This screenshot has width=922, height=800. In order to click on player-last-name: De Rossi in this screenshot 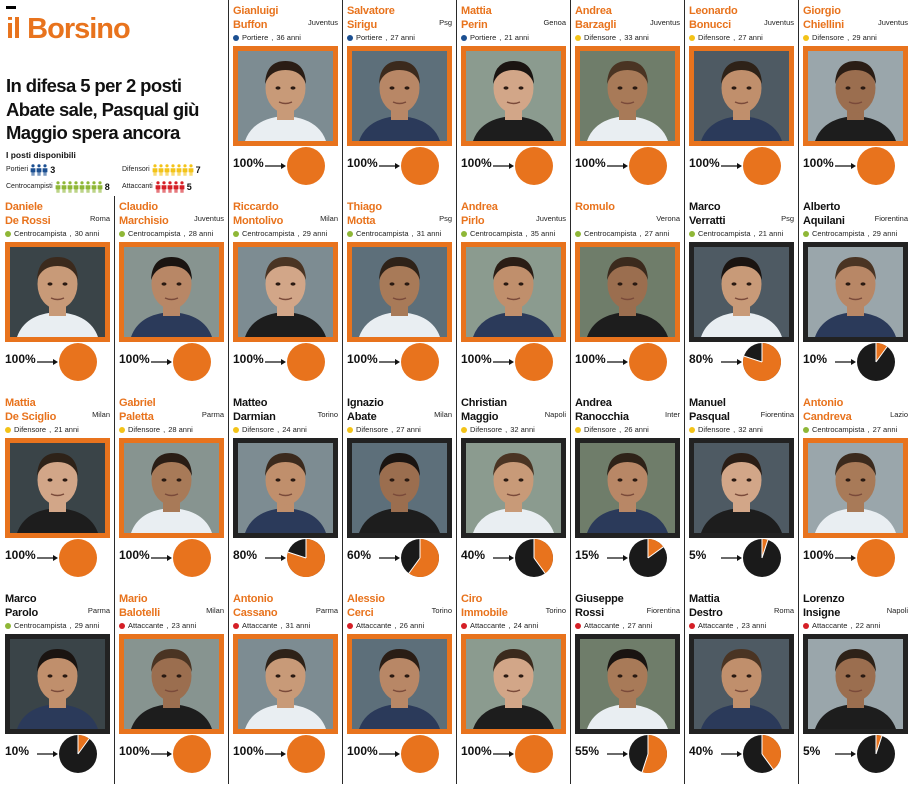, I will do `click(28, 221)`.